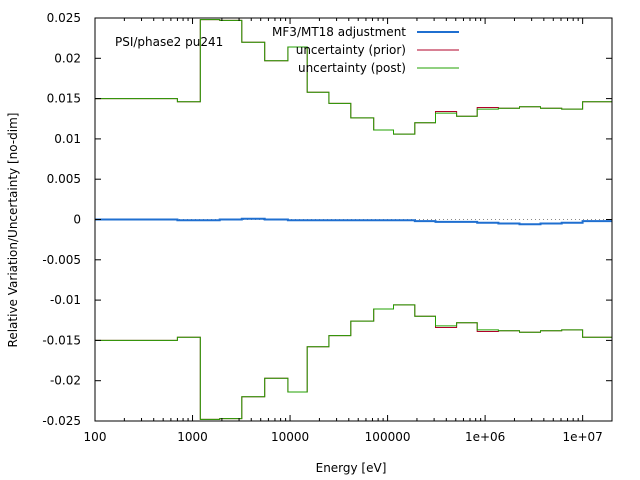 This screenshot has height=480, width=640. I want to click on y-tick-label: 0.02, so click(67, 58).